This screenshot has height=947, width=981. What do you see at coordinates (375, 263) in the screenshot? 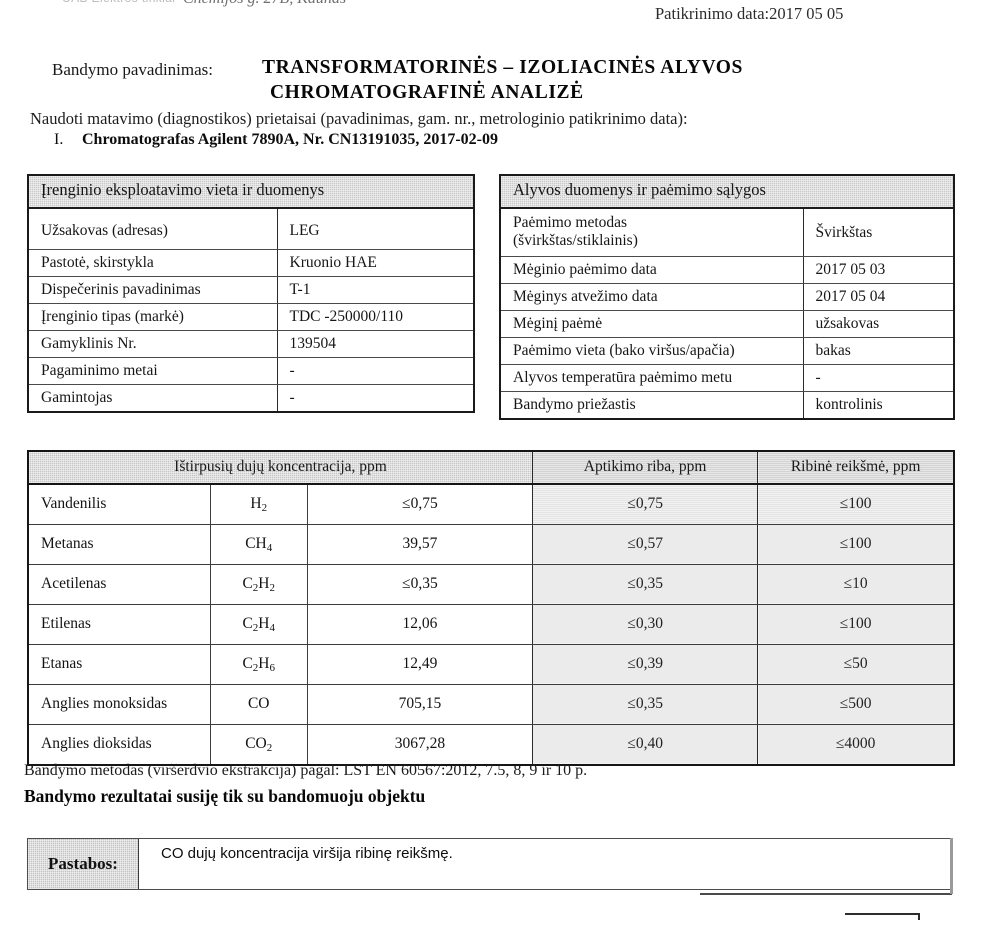
I see `equipment-value-substation: Kruonio HAE` at bounding box center [375, 263].